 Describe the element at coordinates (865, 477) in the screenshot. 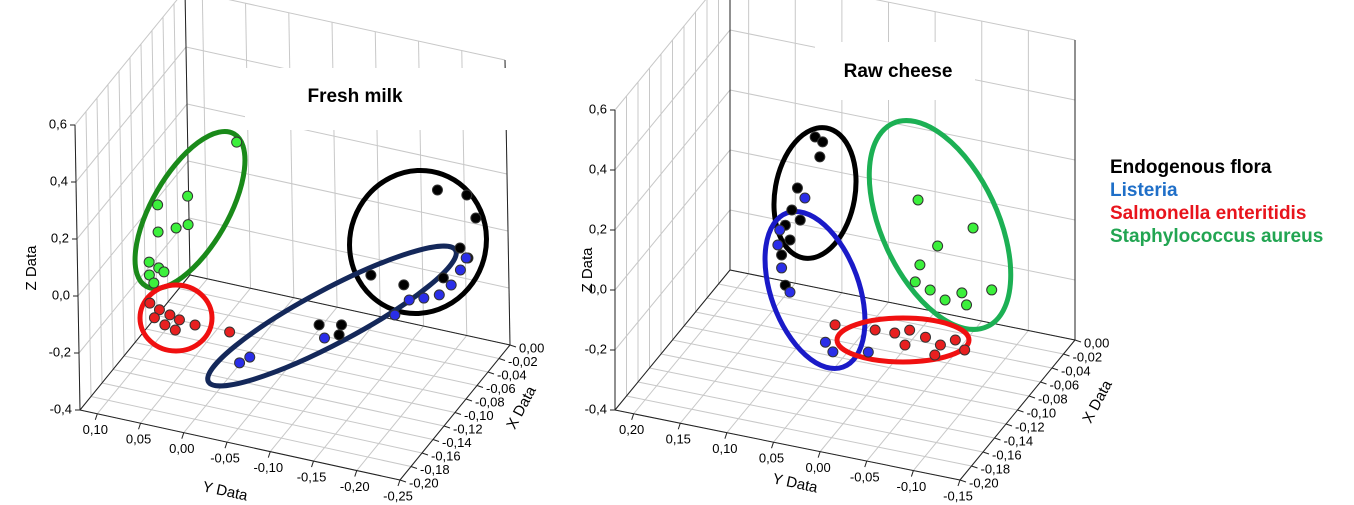

I see `y-tick-label: -0,05` at that location.